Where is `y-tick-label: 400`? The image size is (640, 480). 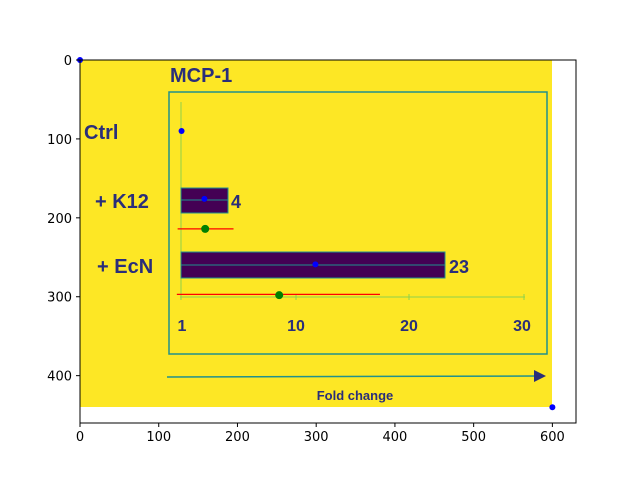
y-tick-label: 400 is located at coordinates (59, 377).